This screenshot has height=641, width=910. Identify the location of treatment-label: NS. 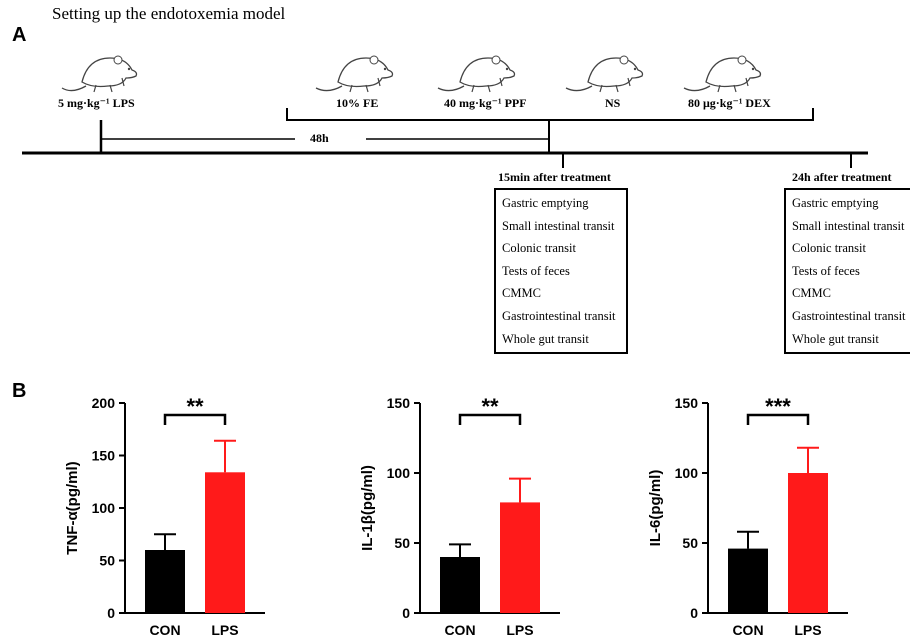
(613, 103).